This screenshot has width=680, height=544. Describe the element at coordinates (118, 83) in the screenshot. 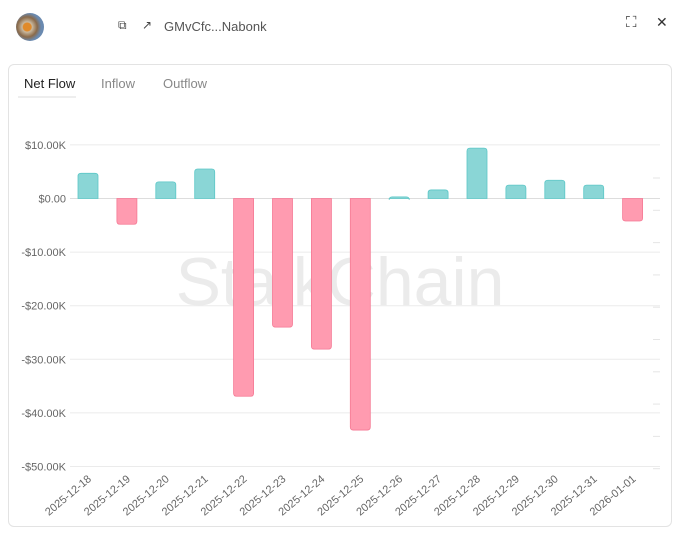

I see `tab-inflow: Inflow` at that location.